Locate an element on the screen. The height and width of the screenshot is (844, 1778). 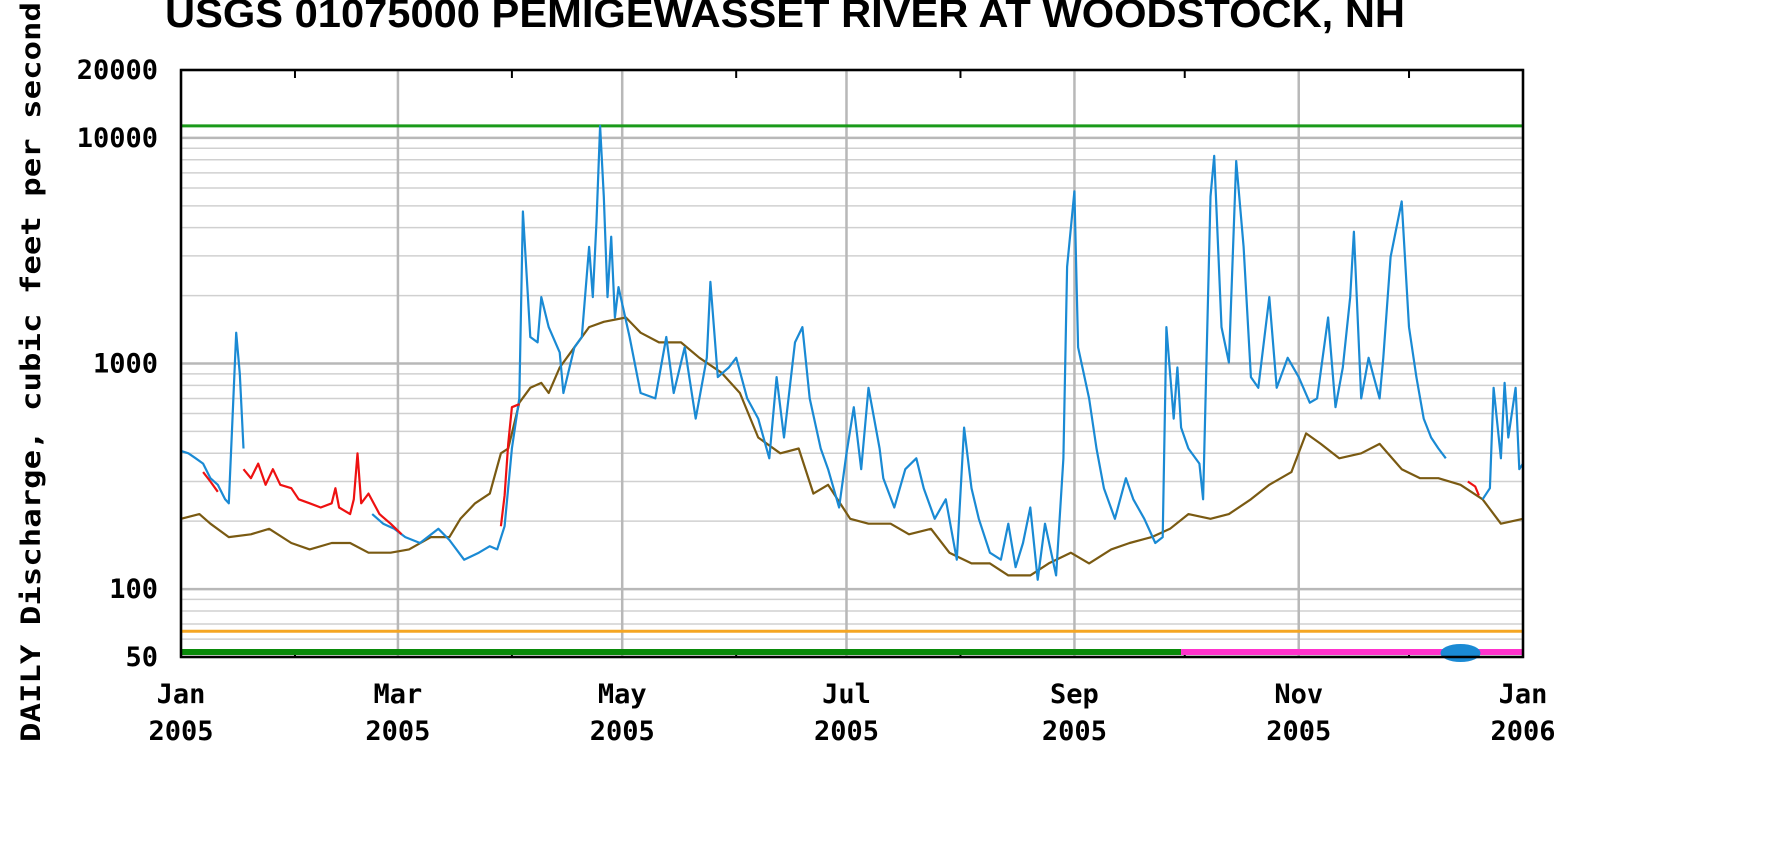
data-line is located at coordinates (841, 469).